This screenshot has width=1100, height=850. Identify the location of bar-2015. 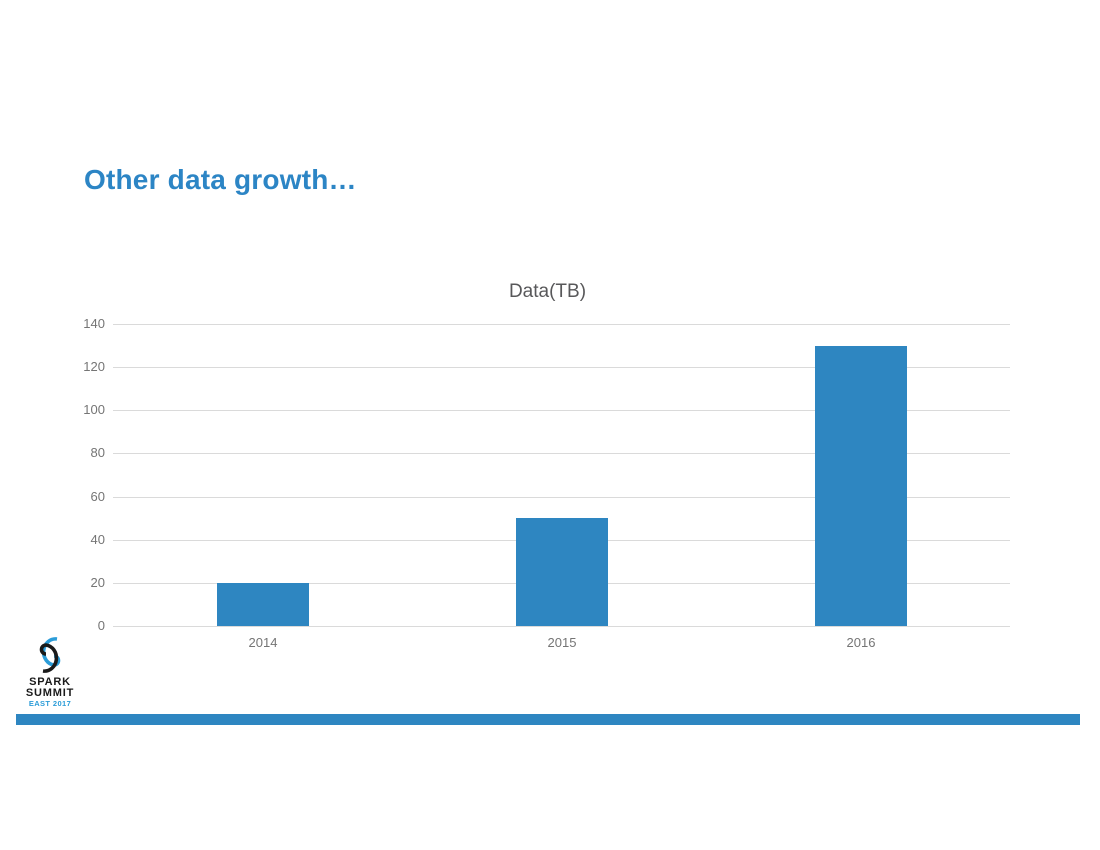
(562, 572).